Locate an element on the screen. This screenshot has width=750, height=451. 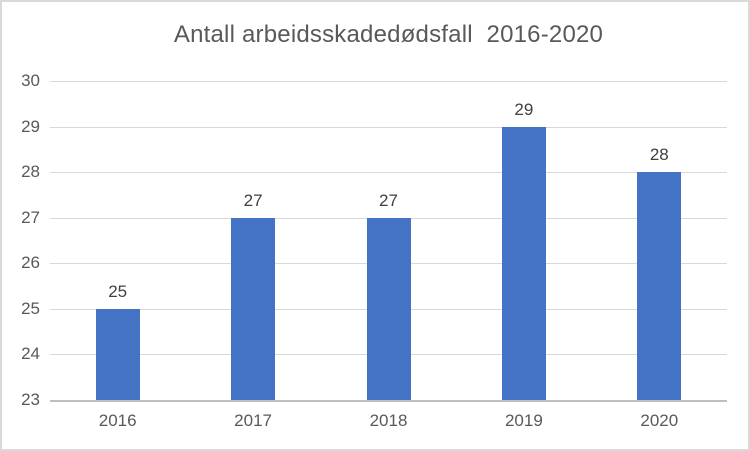
y-tick-label-29: 29 is located at coordinates (30, 126).